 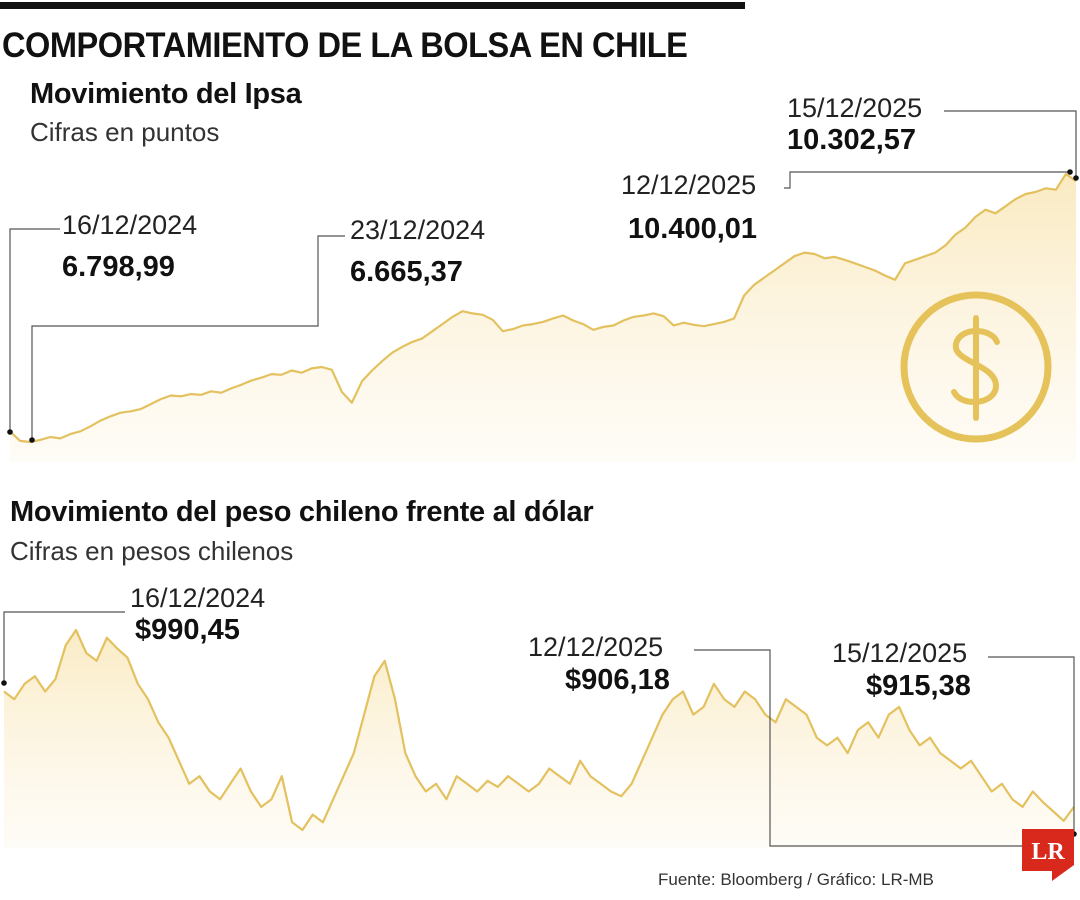 What do you see at coordinates (406, 272) in the screenshot?
I see `ipsa-annotation-value-2: 6.665,37` at bounding box center [406, 272].